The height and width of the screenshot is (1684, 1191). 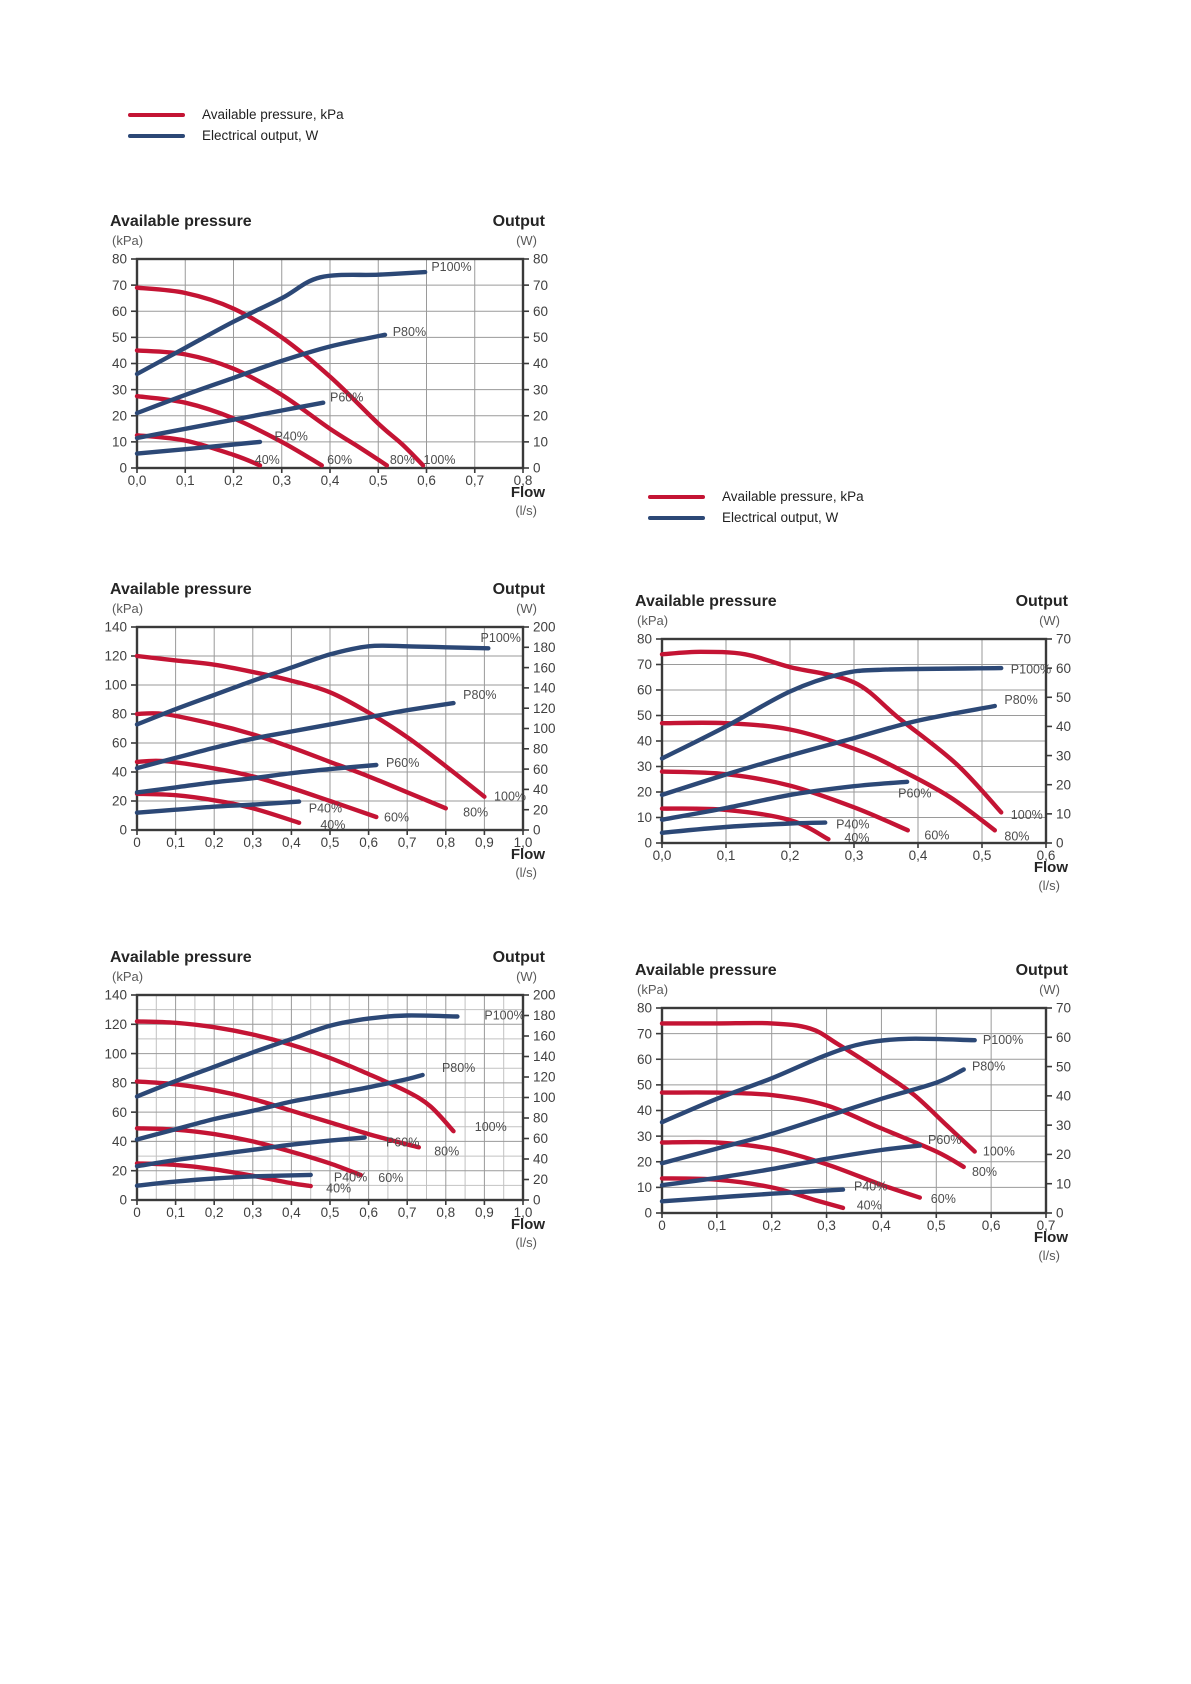 What do you see at coordinates (137, 480) in the screenshot?
I see `x-axis-tick-label: 0,0` at bounding box center [137, 480].